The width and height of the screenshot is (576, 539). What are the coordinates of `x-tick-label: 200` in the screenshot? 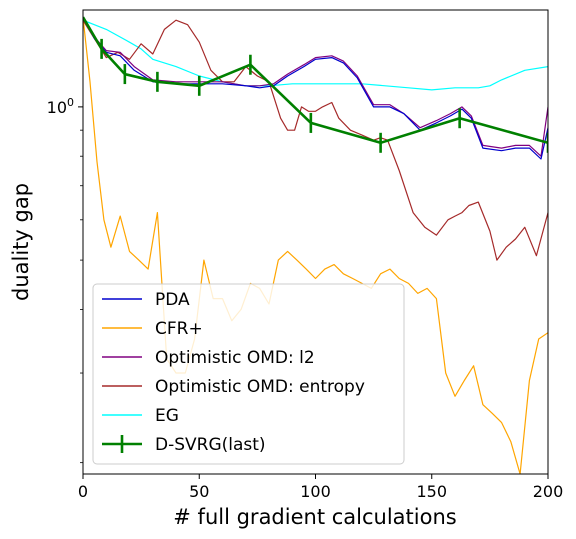 It's located at (548, 491).